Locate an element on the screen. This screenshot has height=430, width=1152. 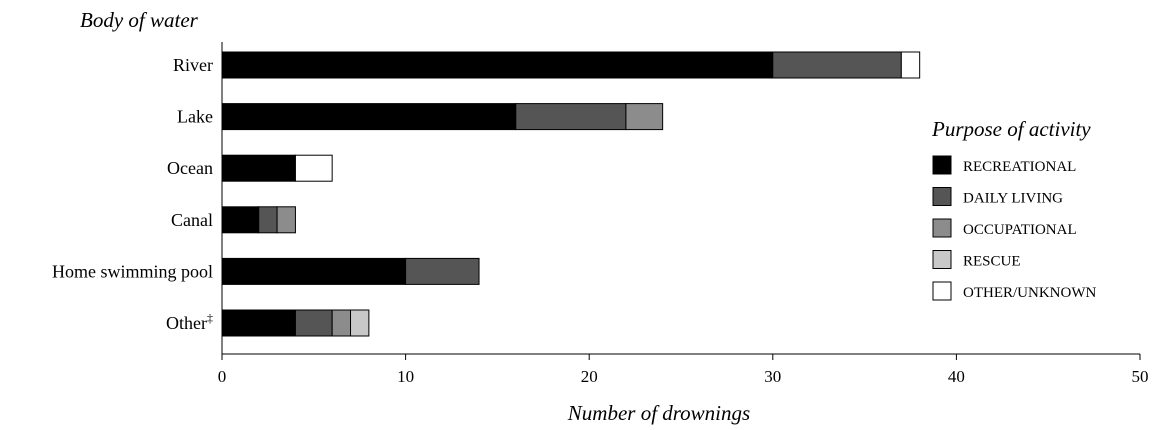
category-label-lake: Lake is located at coordinates (195, 117).